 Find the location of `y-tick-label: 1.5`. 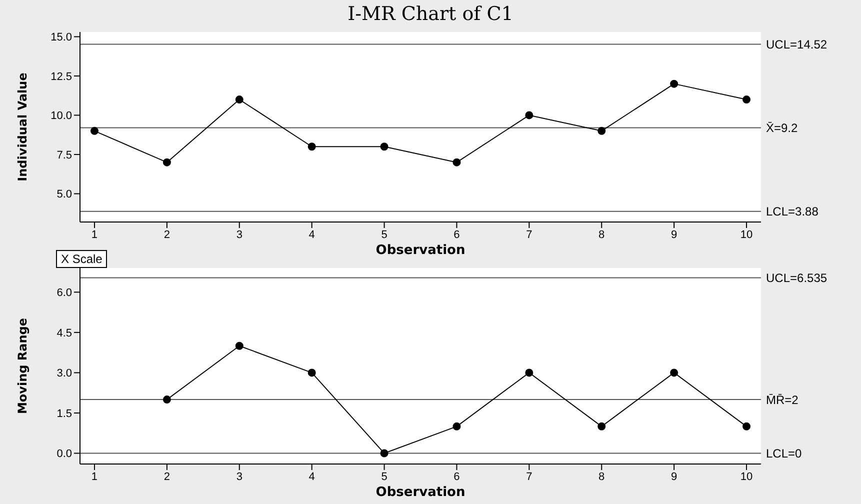

y-tick-label: 1.5 is located at coordinates (64, 414).